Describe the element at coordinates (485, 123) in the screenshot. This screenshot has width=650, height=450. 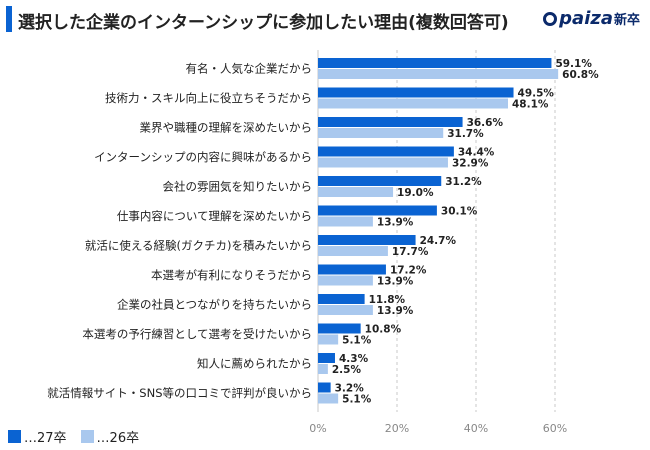
I see `value-label-27: 36.6%` at that location.